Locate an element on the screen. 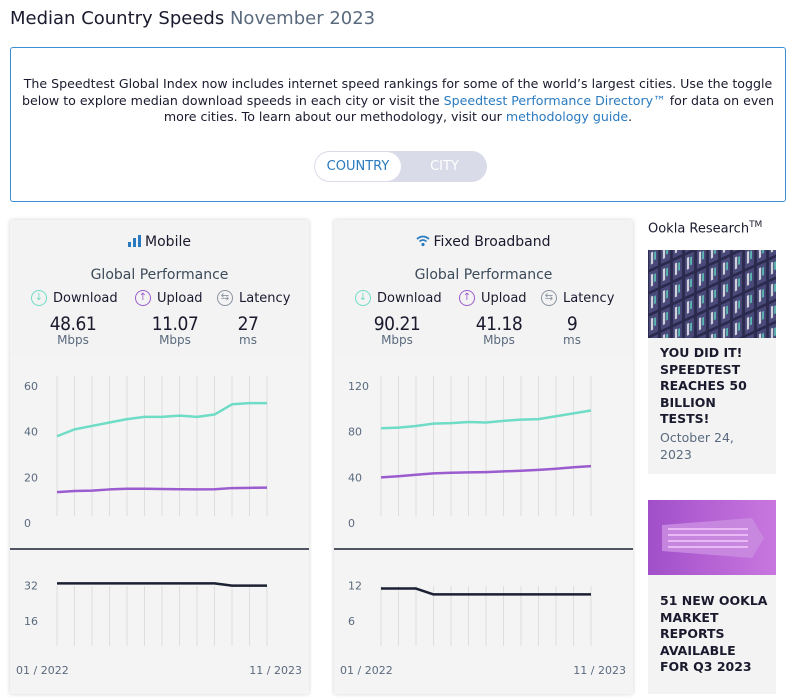  mobile-legend: ↓ Download ↑ Upload ⇆ Latency is located at coordinates (159, 300).